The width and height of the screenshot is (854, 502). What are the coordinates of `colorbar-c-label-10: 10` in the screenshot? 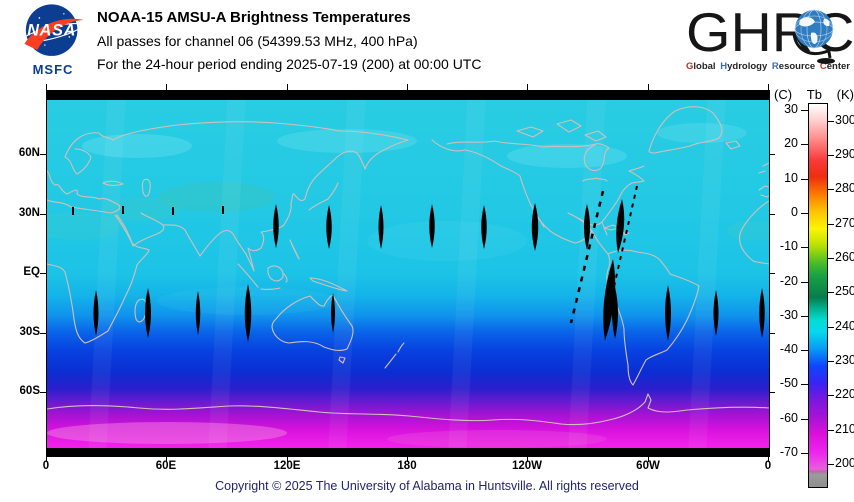 It's located at (791, 178).